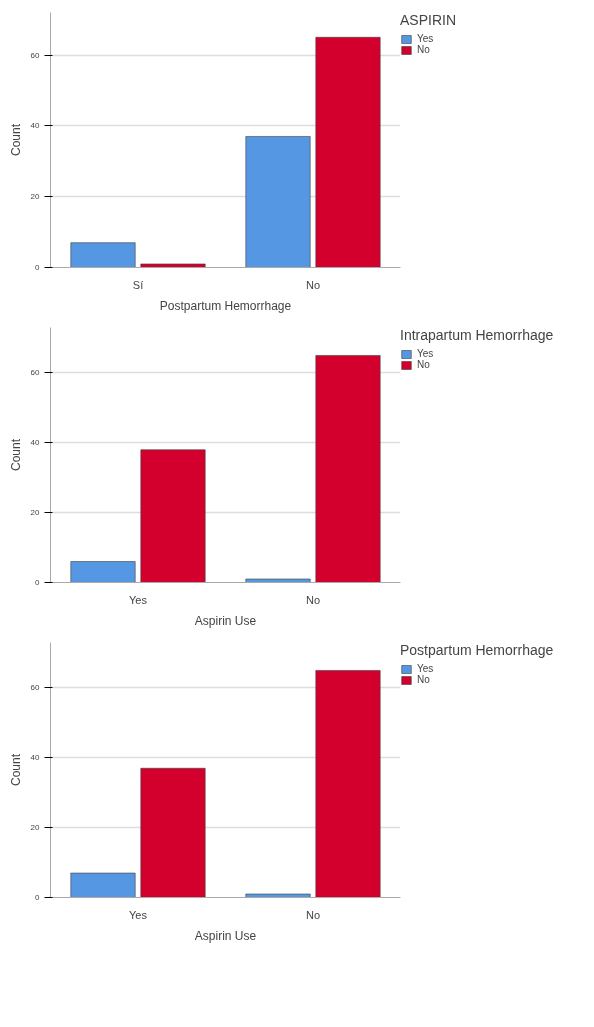 The width and height of the screenshot is (594, 1027). I want to click on legend-title: Intrapartum Hemorrhage, so click(477, 335).